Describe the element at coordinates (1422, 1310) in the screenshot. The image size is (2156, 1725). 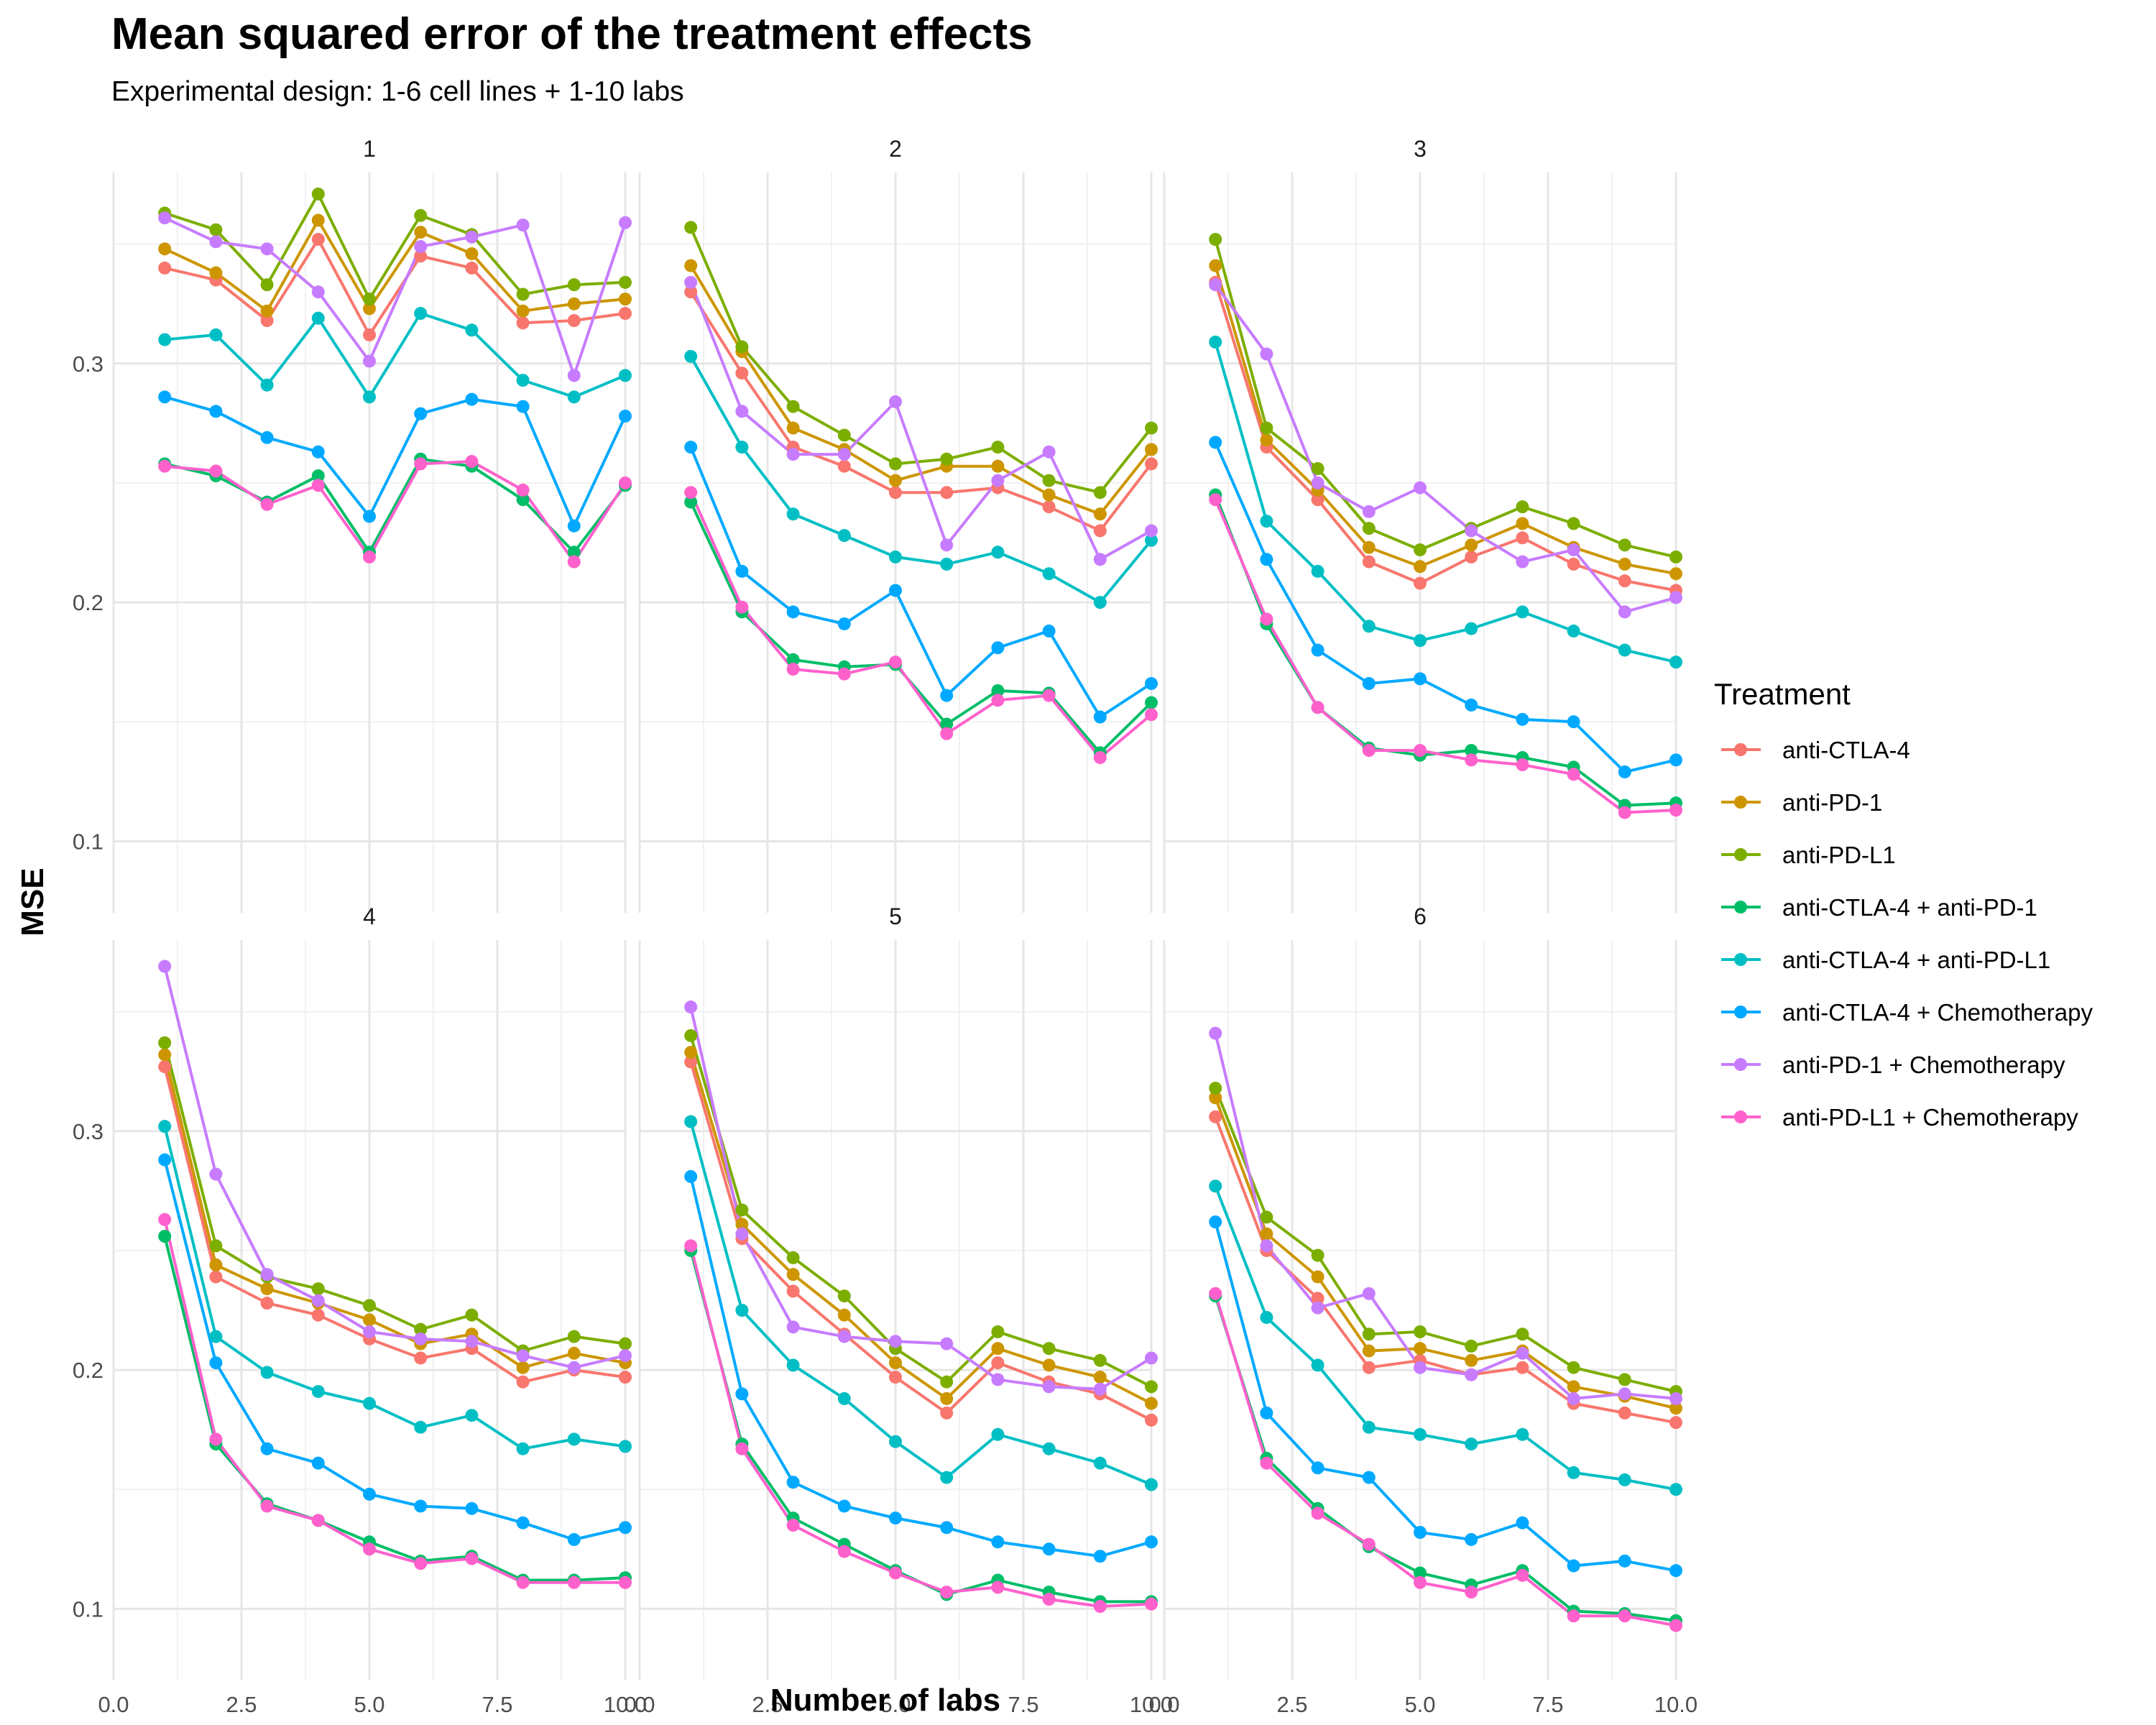
I see `facet-panel-6: 6 0.0 2.5 5.0 7.5 10.0` at that location.